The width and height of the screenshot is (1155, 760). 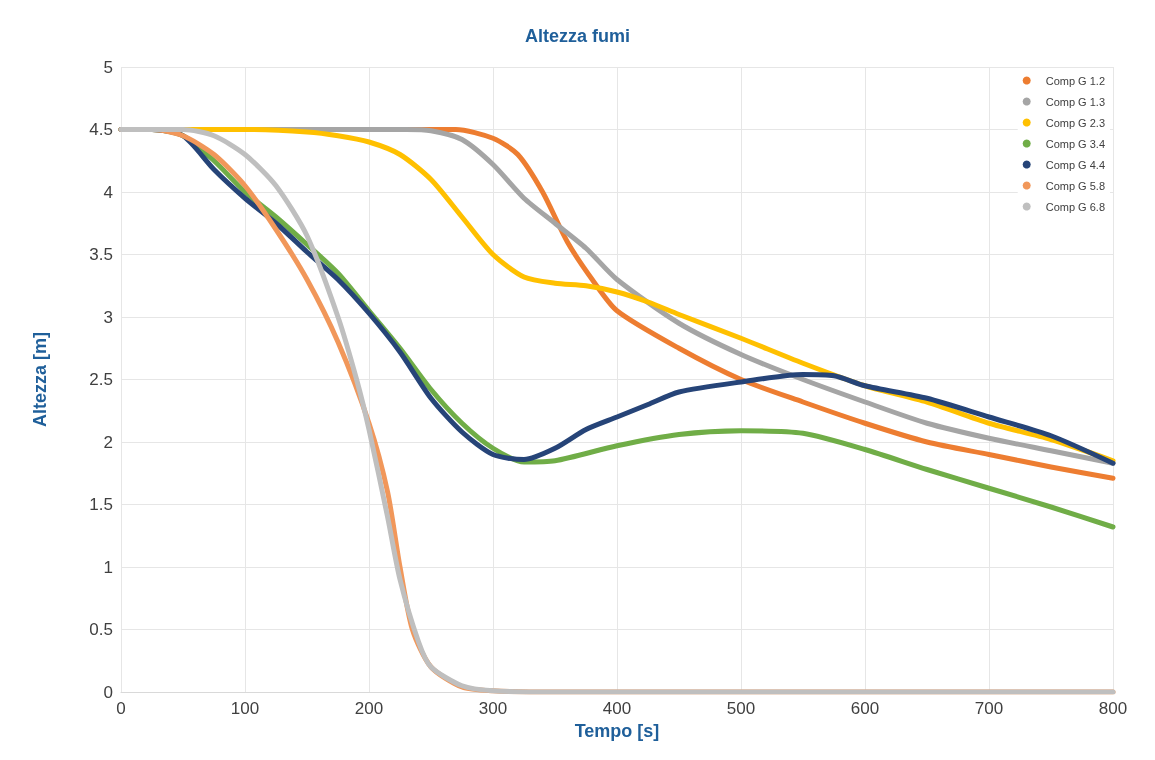 I want to click on y-tick-label: 0, so click(x=108, y=692).